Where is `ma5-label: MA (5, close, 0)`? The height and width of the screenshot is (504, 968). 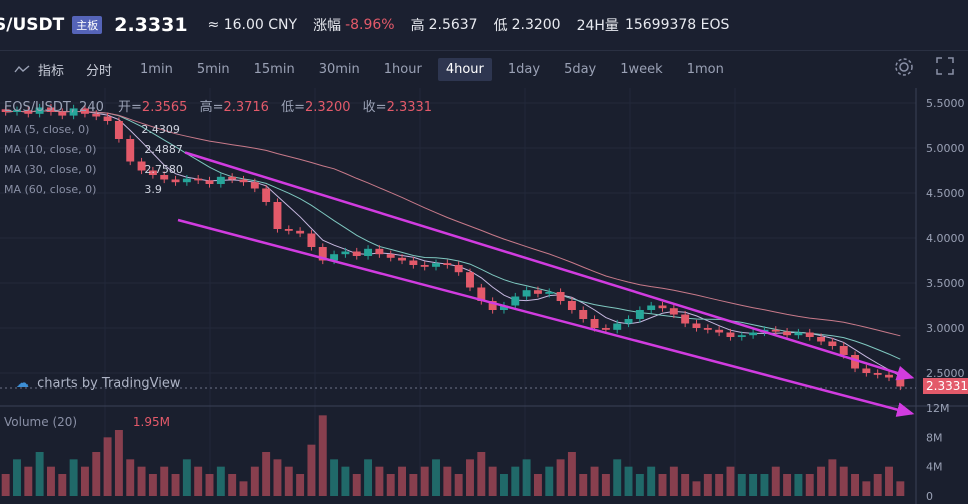 ma5-label: MA (5, close, 0) is located at coordinates (47, 129).